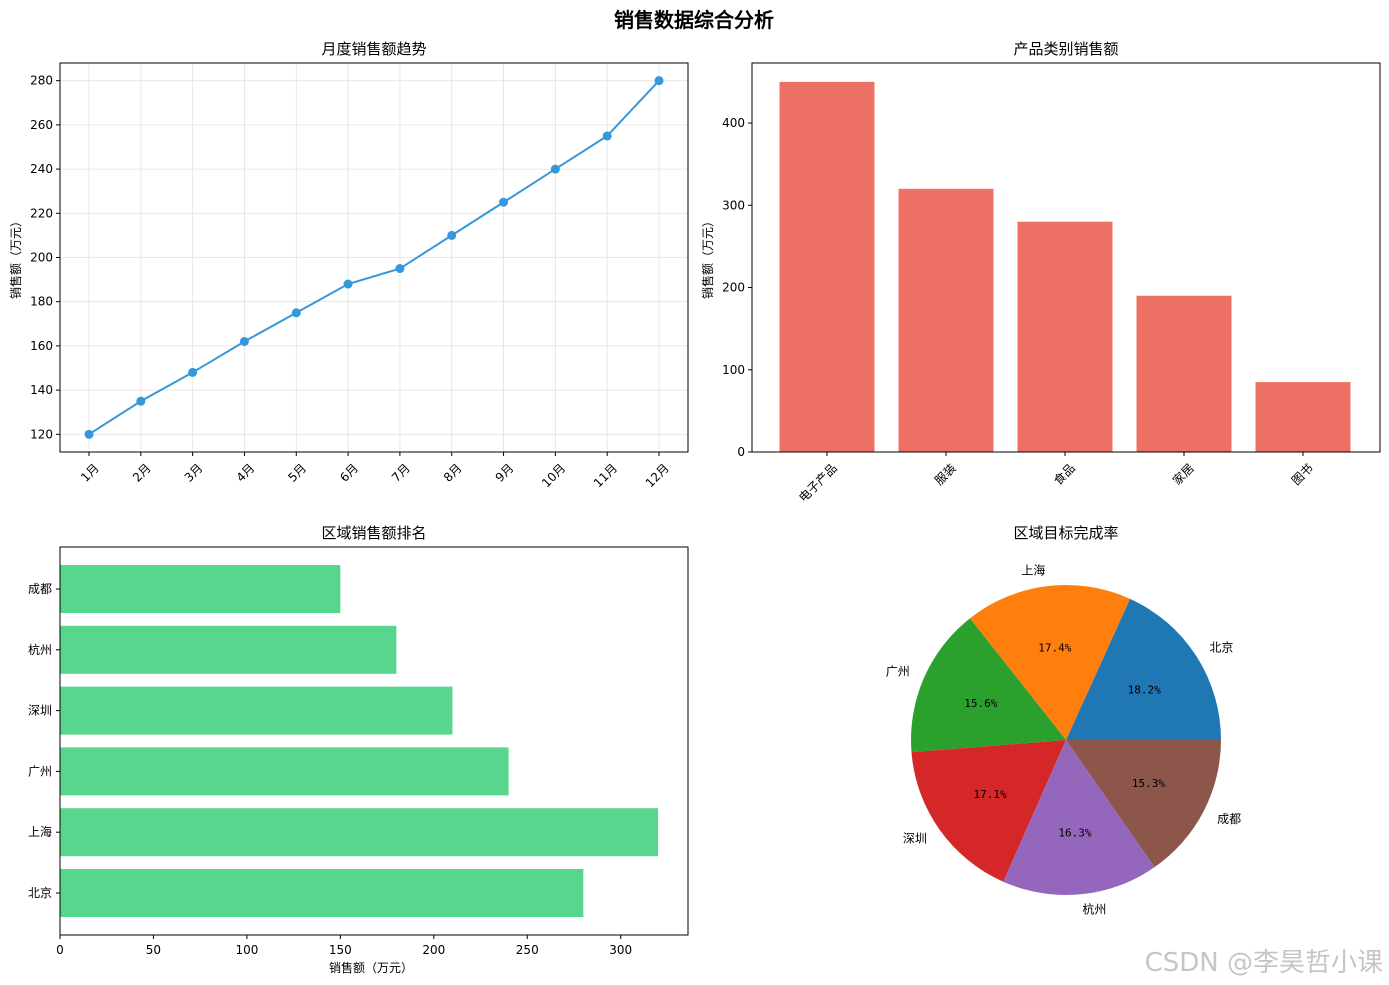 This screenshot has height=985, width=1389. I want to click on x-tick-label: 6月, so click(349, 473).